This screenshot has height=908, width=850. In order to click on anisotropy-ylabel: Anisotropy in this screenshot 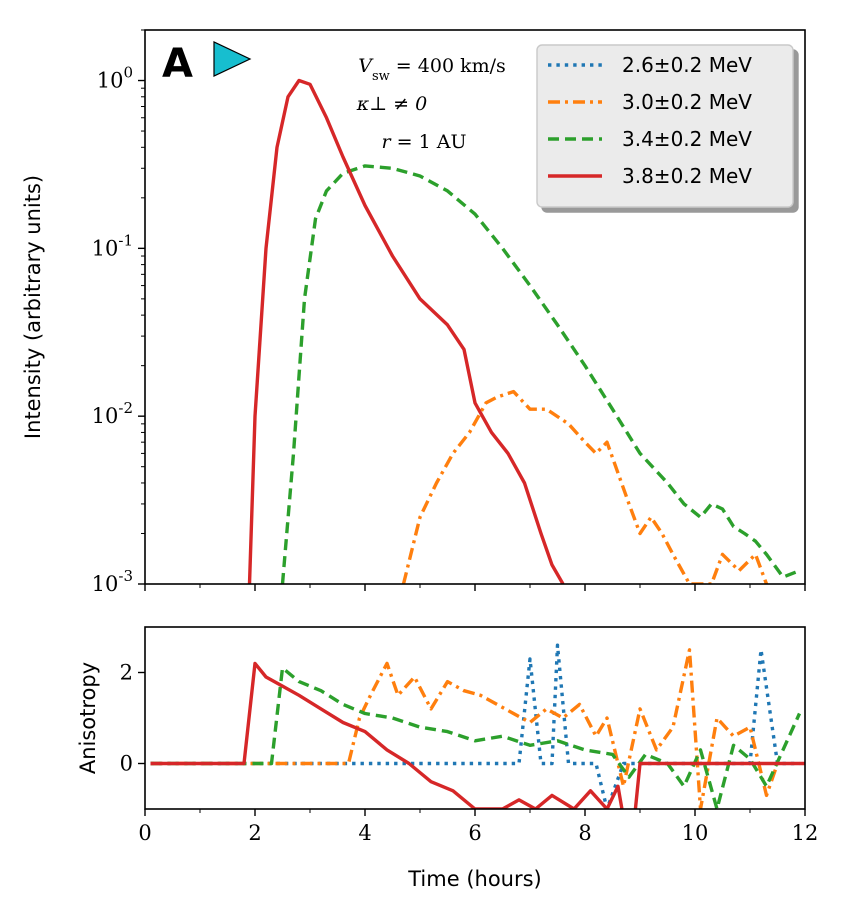, I will do `click(88, 718)`.